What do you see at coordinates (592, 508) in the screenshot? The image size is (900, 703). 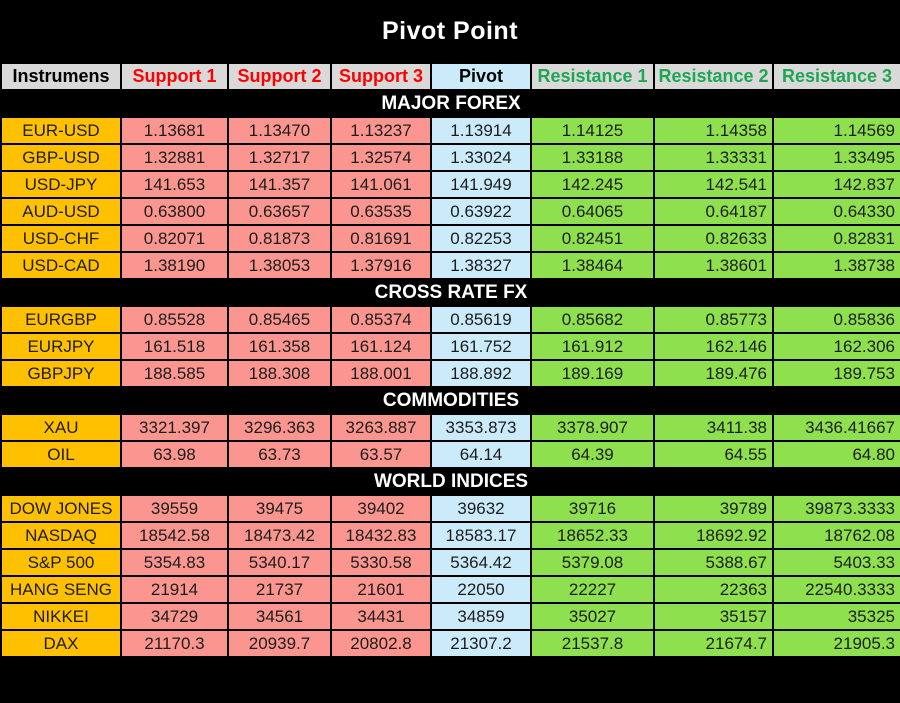 I see `resistance-1-cell: 39716` at bounding box center [592, 508].